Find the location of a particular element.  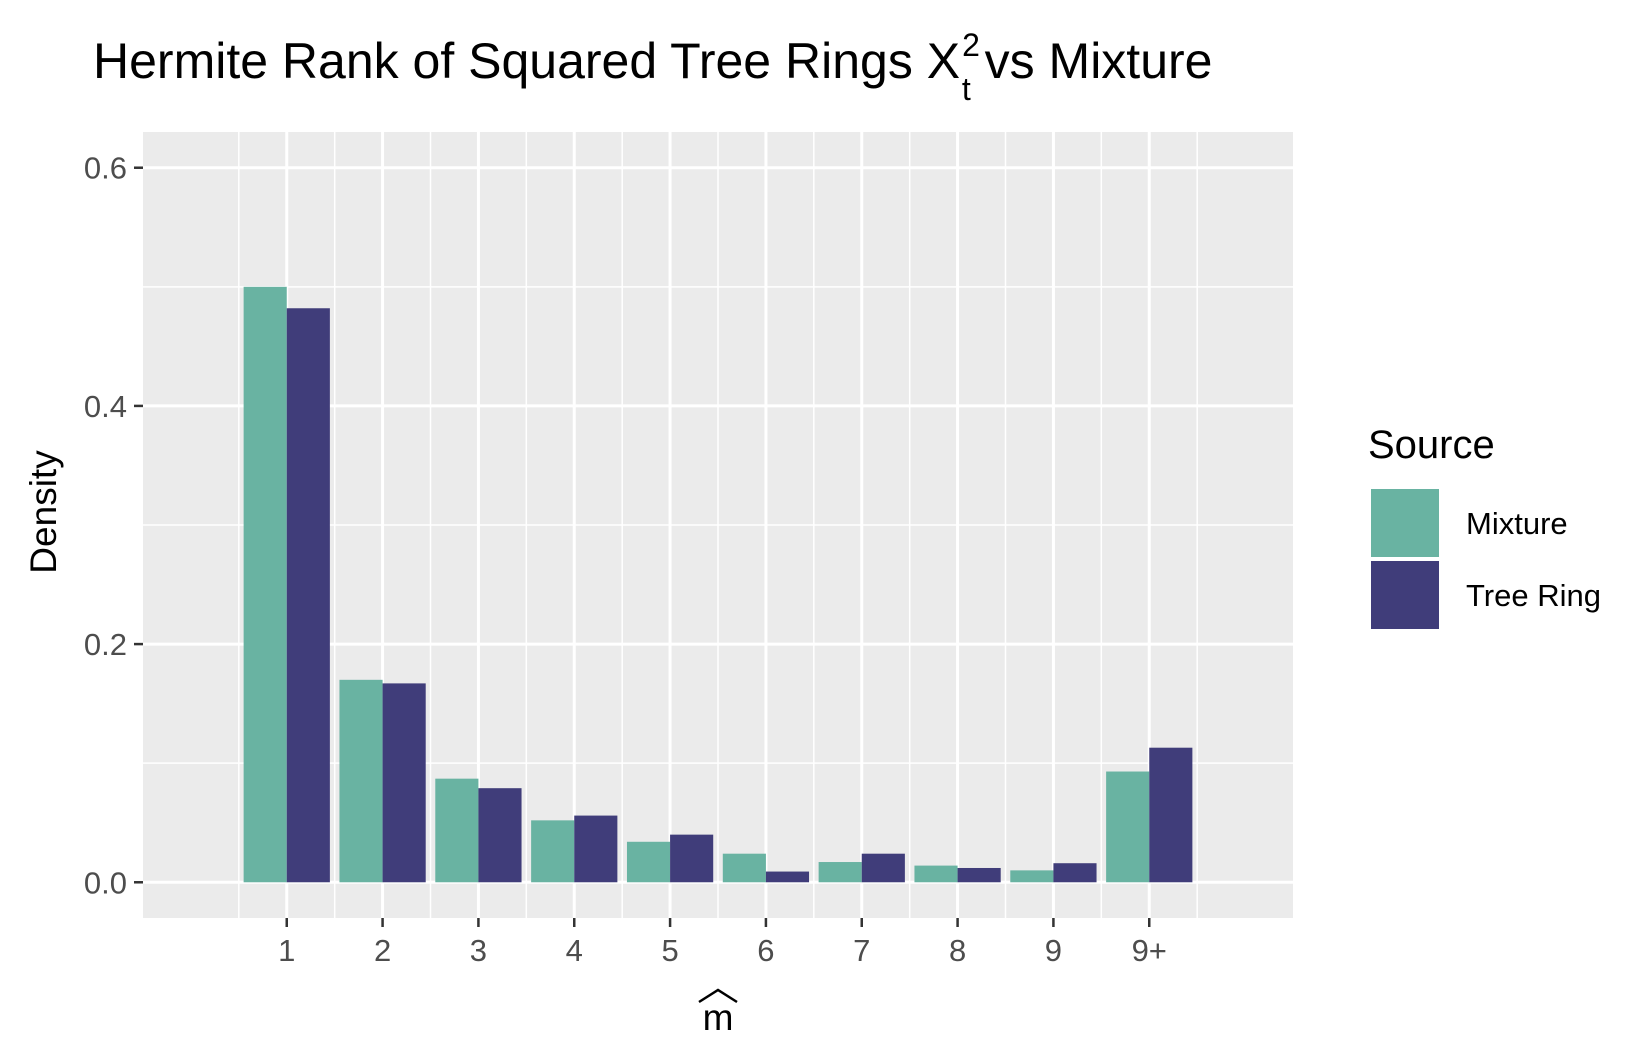

x-axis: 1 2 3 4 5 6 7 8 9 9+ is located at coordinates (722, 943).